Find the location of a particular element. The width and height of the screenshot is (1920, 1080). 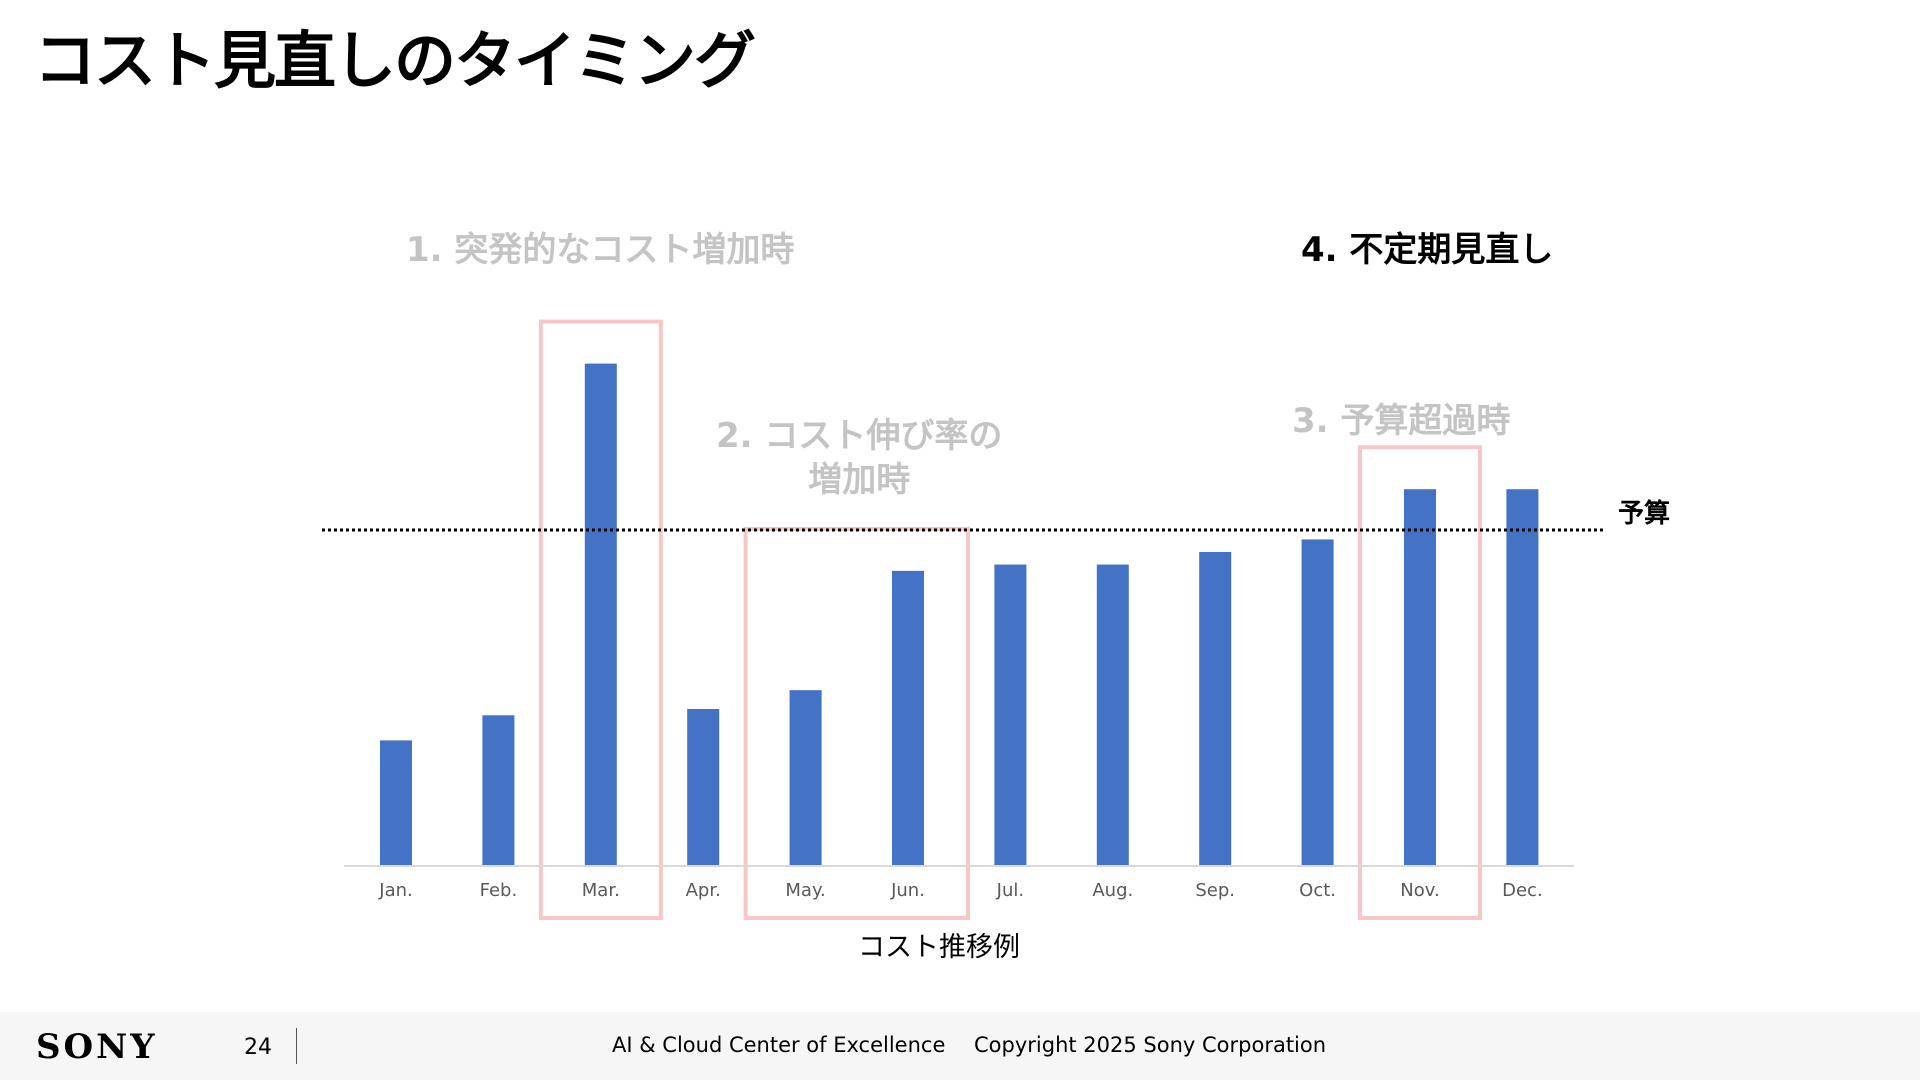

bar-jan is located at coordinates (396, 803).